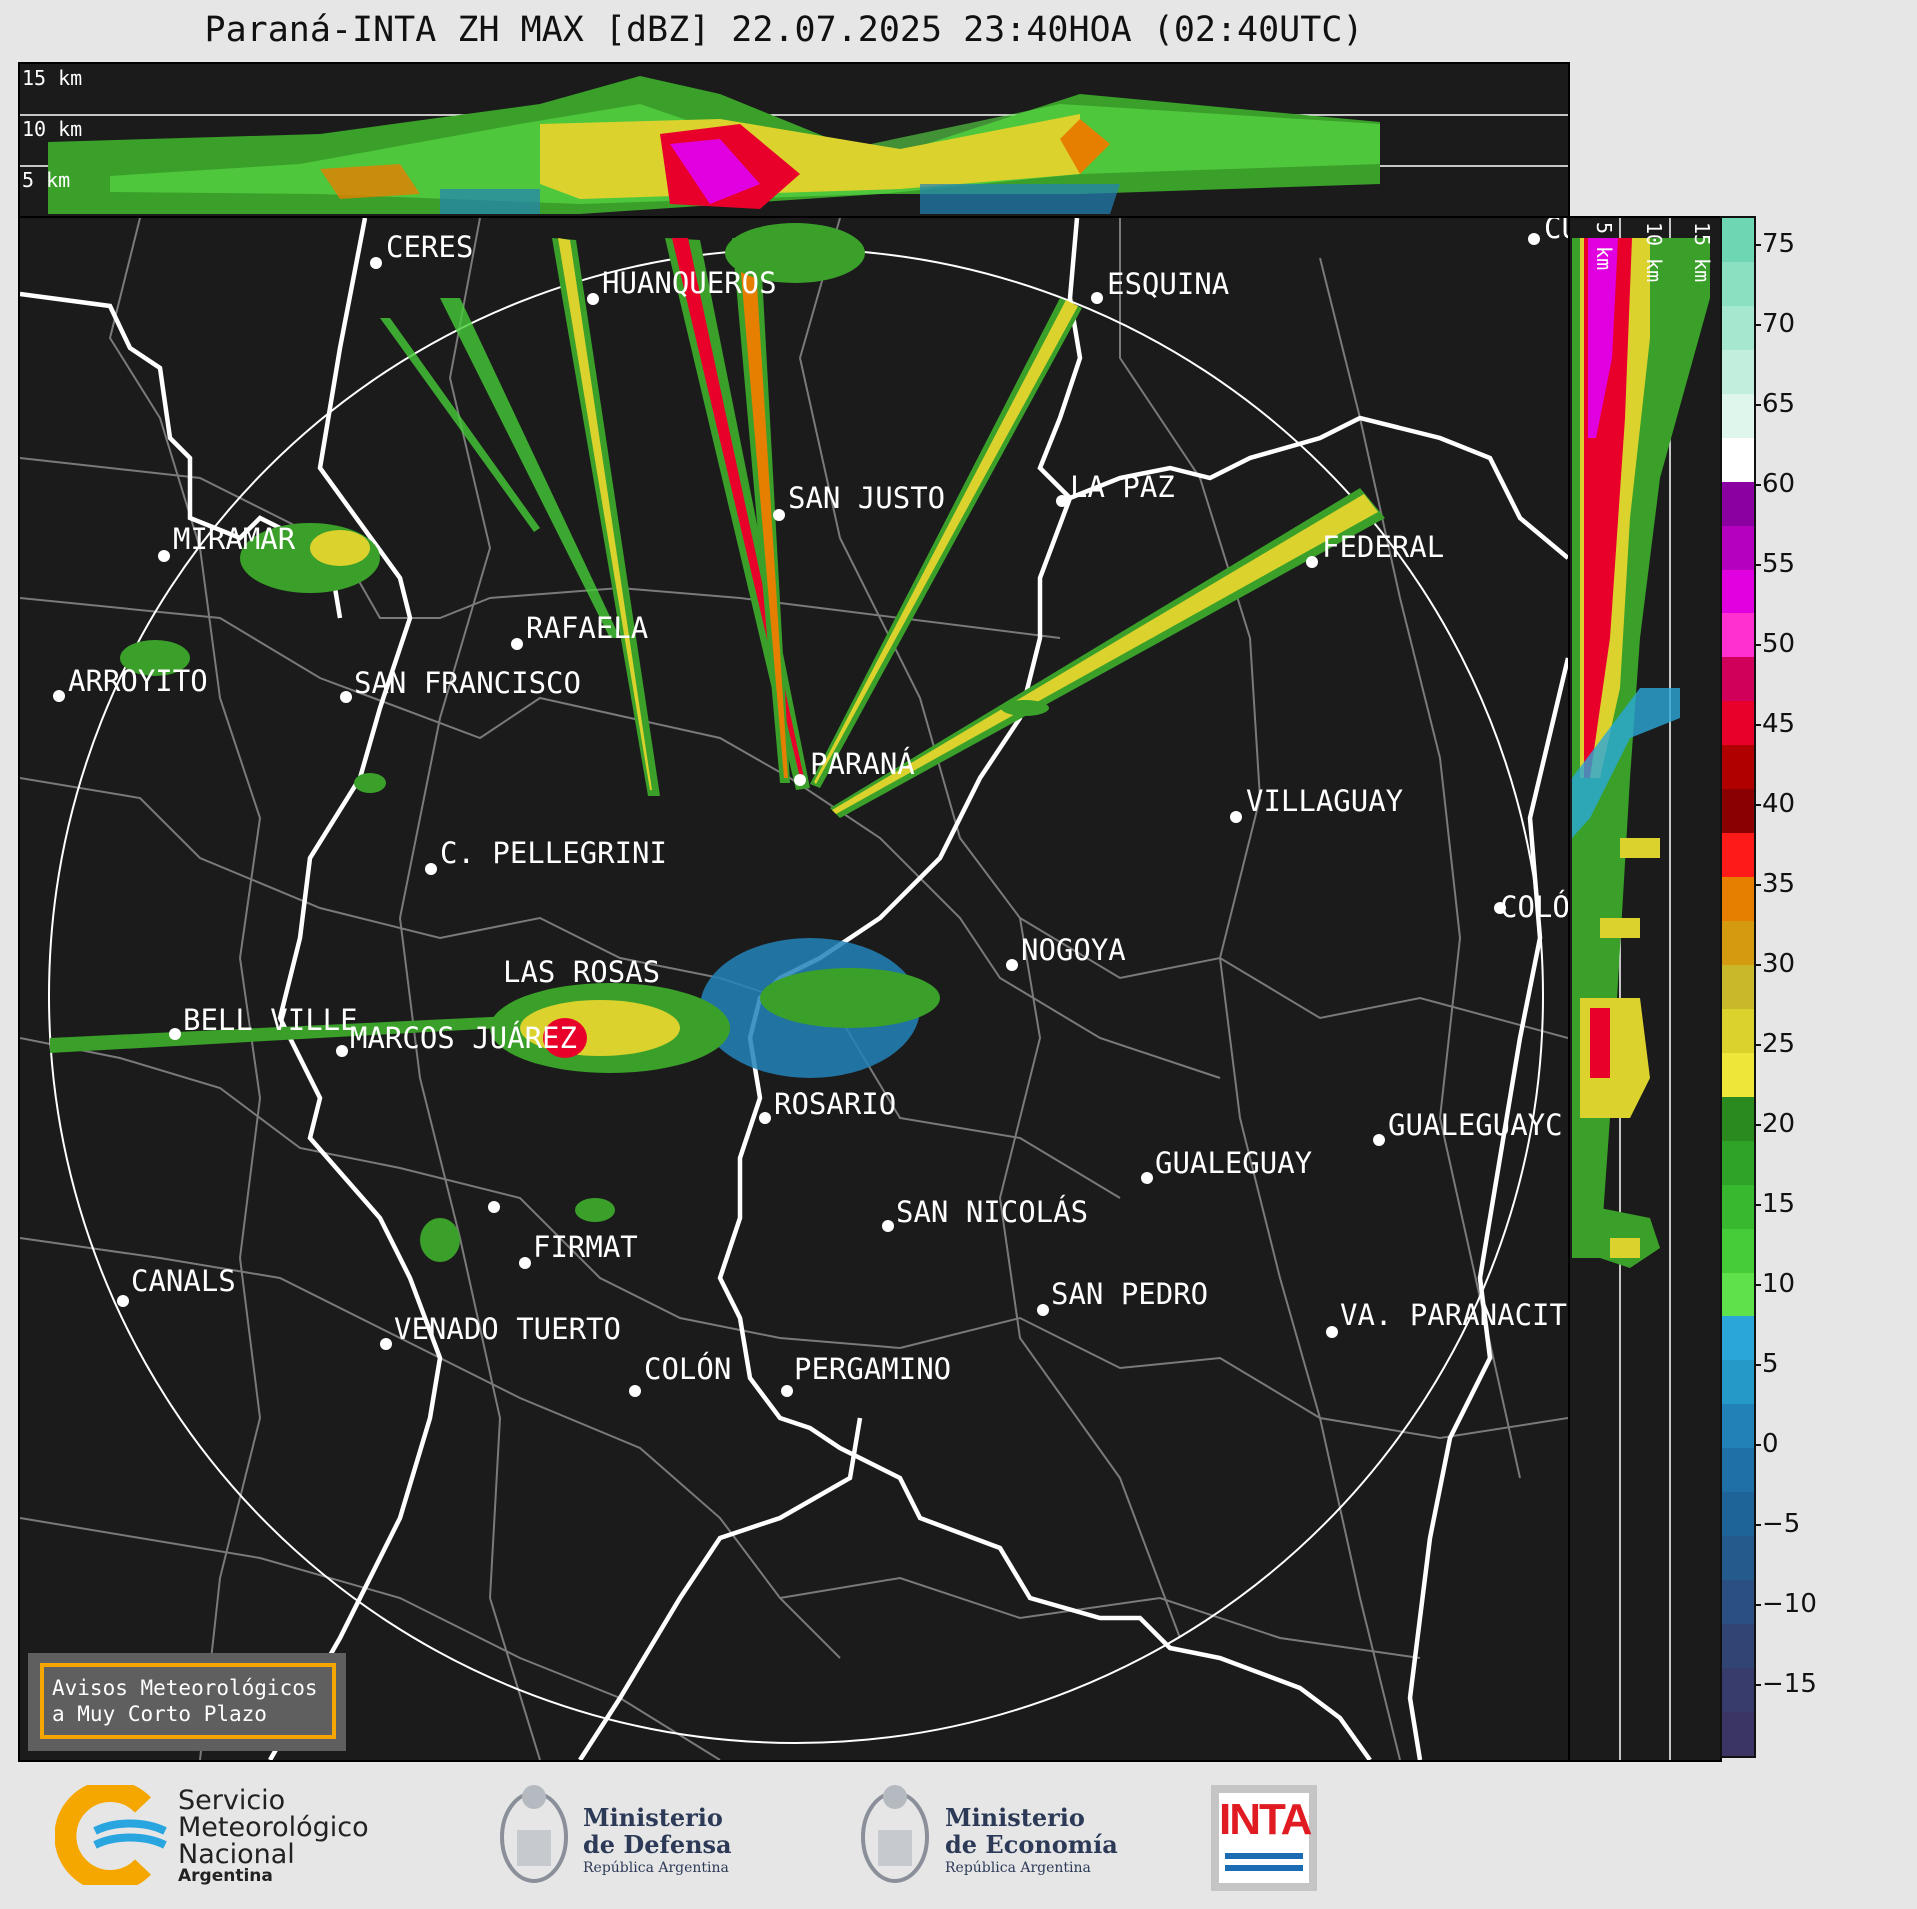  I want to click on top-km-label-10: 10 km, so click(52, 129).